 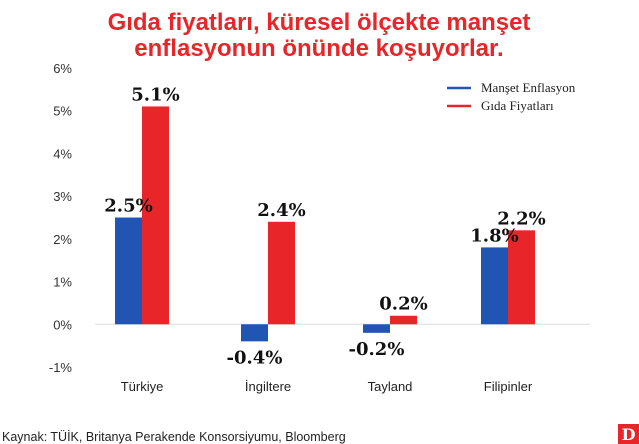 What do you see at coordinates (128, 206) in the screenshot?
I see `data-label-manset-0: 2.5%` at bounding box center [128, 206].